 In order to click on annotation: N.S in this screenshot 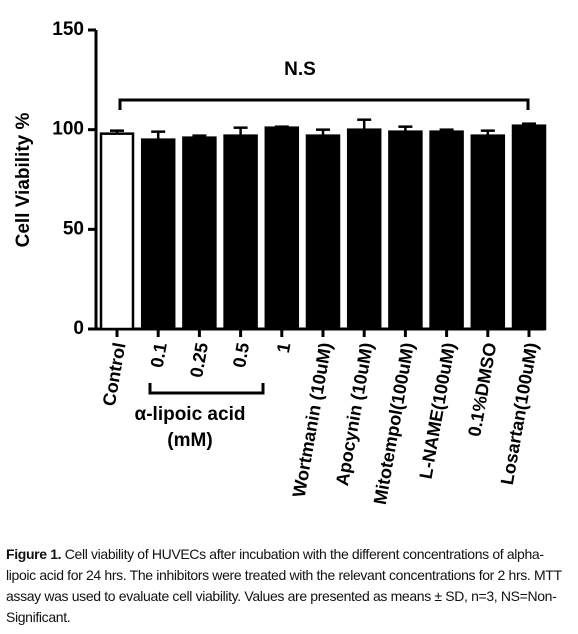, I will do `click(300, 69)`.